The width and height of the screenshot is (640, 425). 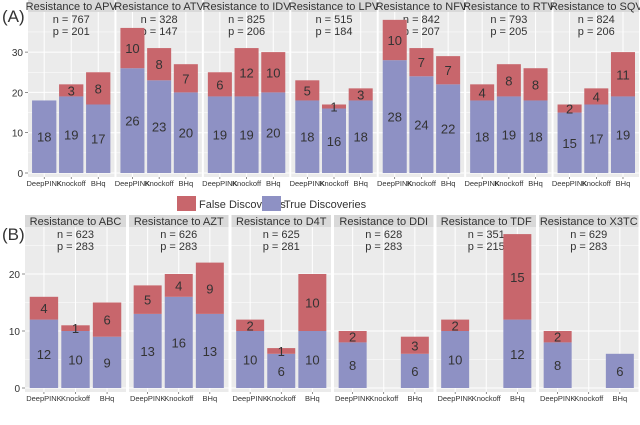 What do you see at coordinates (281, 222) in the screenshot?
I see `facet-title: Resistance to D4T` at bounding box center [281, 222].